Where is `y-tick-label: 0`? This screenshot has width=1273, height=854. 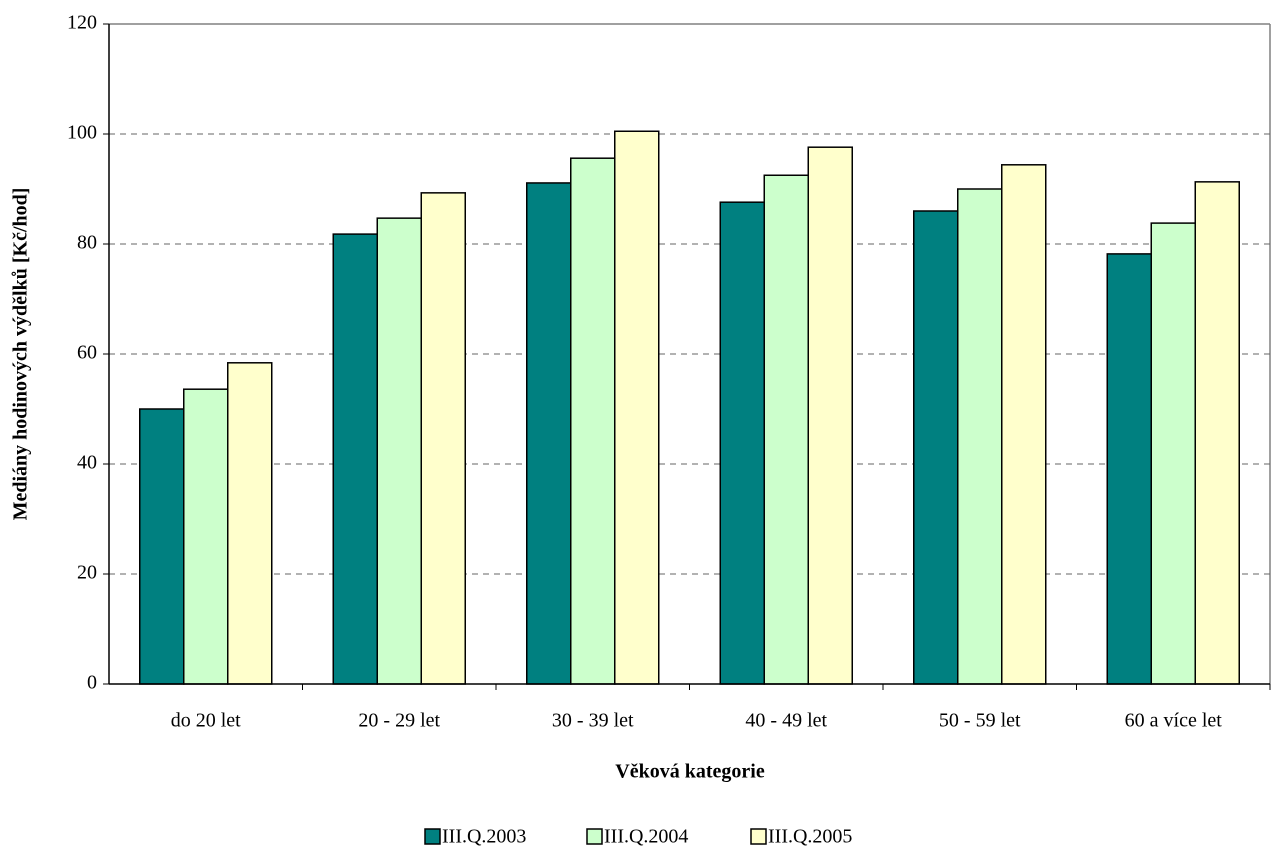
y-tick-label: 0 is located at coordinates (92, 683).